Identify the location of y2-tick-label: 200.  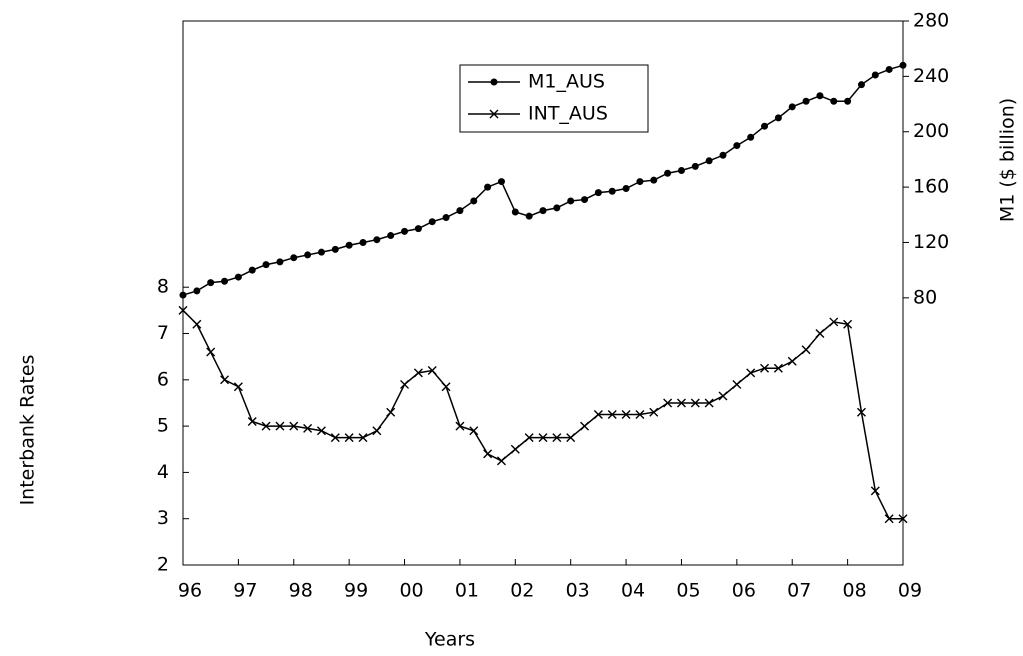
(931, 131).